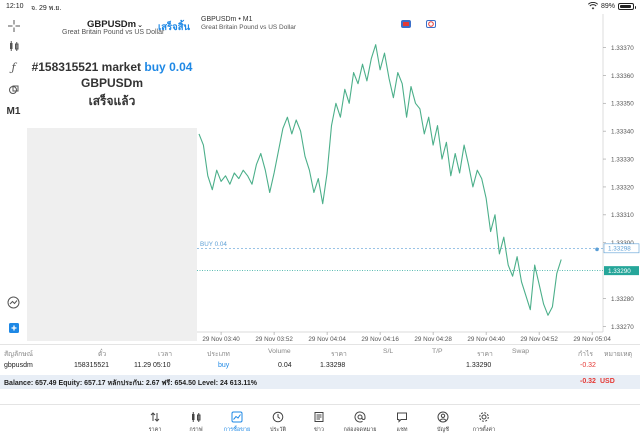 The width and height of the screenshot is (640, 448). What do you see at coordinates (227, 19) in the screenshot?
I see `chart-title: GBPUSDm • M1` at bounding box center [227, 19].